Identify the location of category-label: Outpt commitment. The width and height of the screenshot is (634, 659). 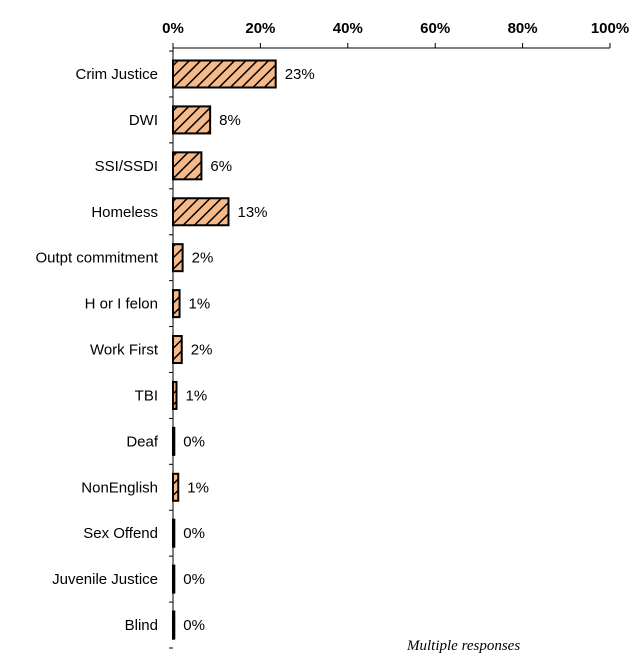
(96, 258).